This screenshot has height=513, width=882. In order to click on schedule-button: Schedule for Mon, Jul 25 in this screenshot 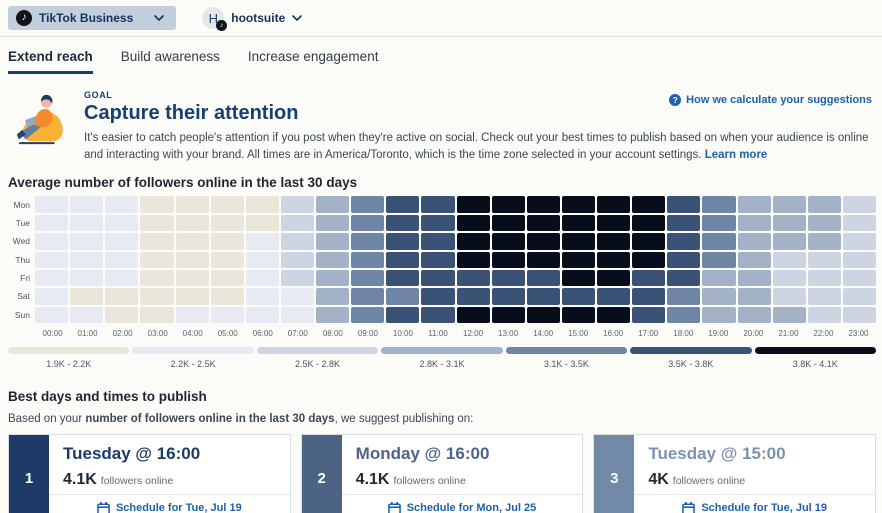, I will do `click(462, 507)`.